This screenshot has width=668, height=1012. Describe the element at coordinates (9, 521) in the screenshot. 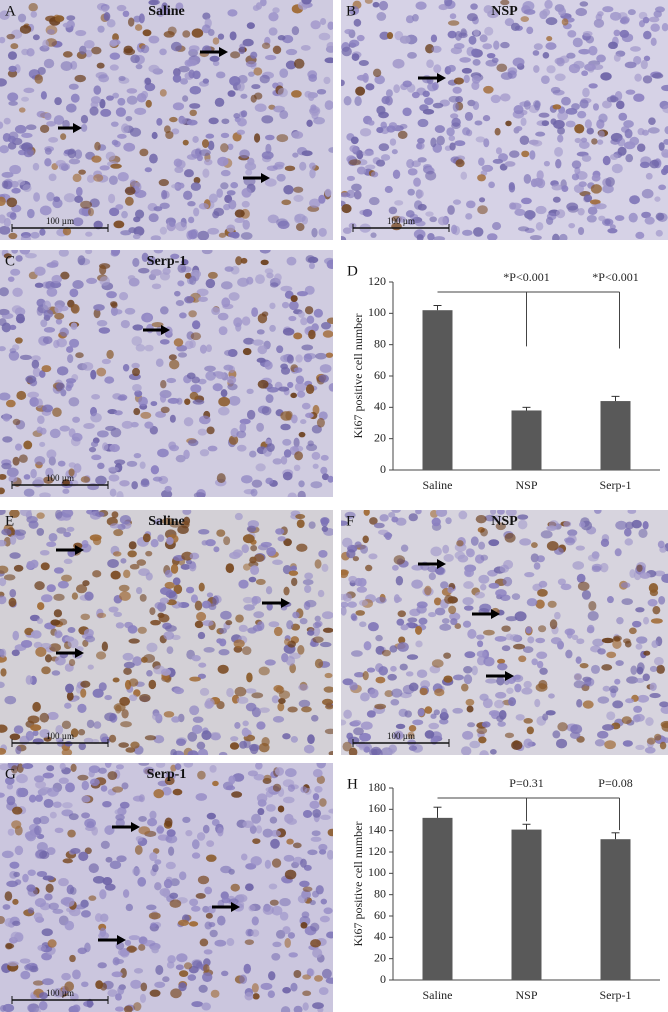

I see `panel-label: E` at that location.